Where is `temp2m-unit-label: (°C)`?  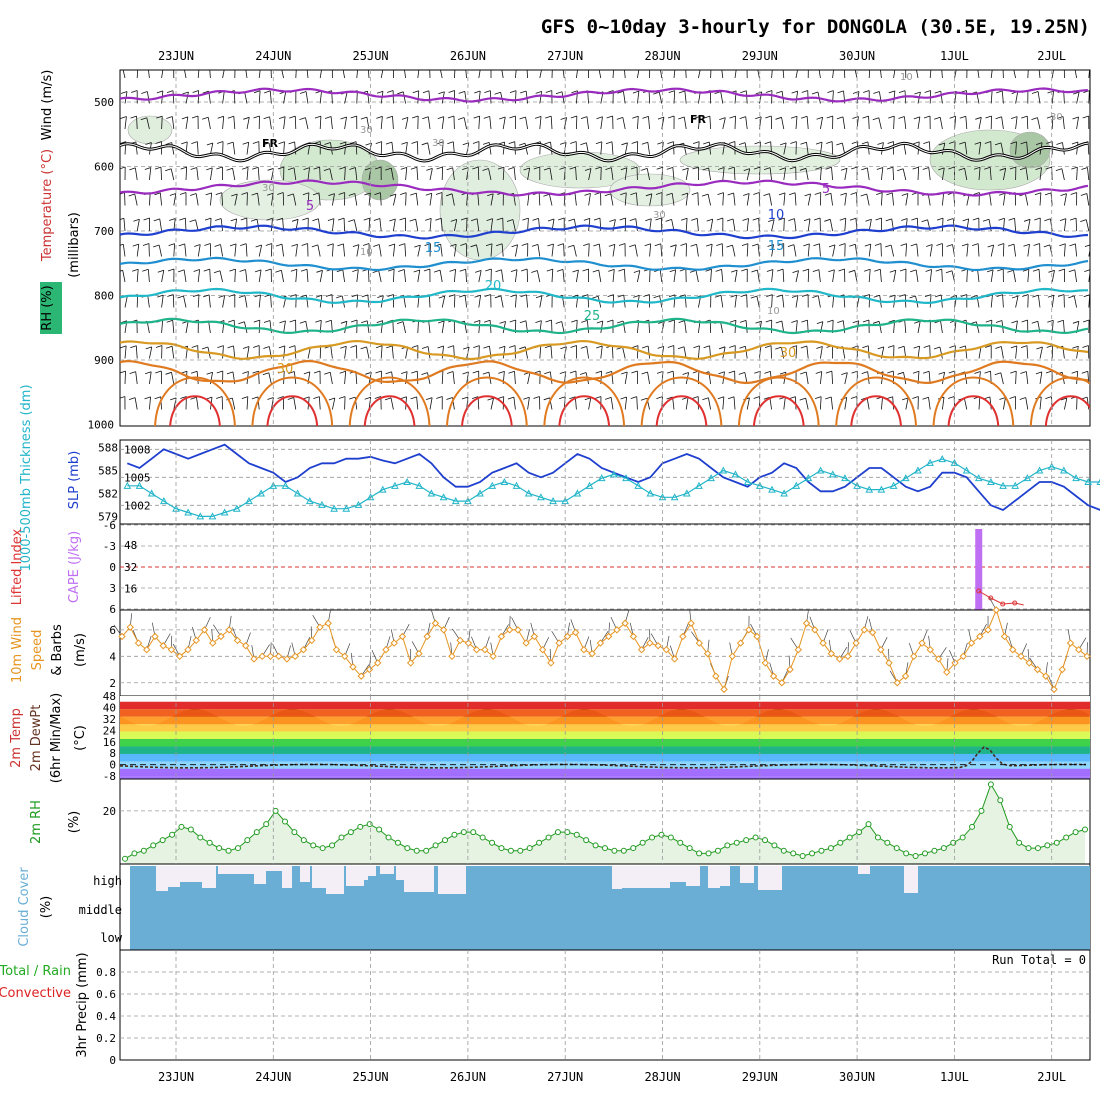
temp2m-unit-label: (°C) is located at coordinates (80, 738).